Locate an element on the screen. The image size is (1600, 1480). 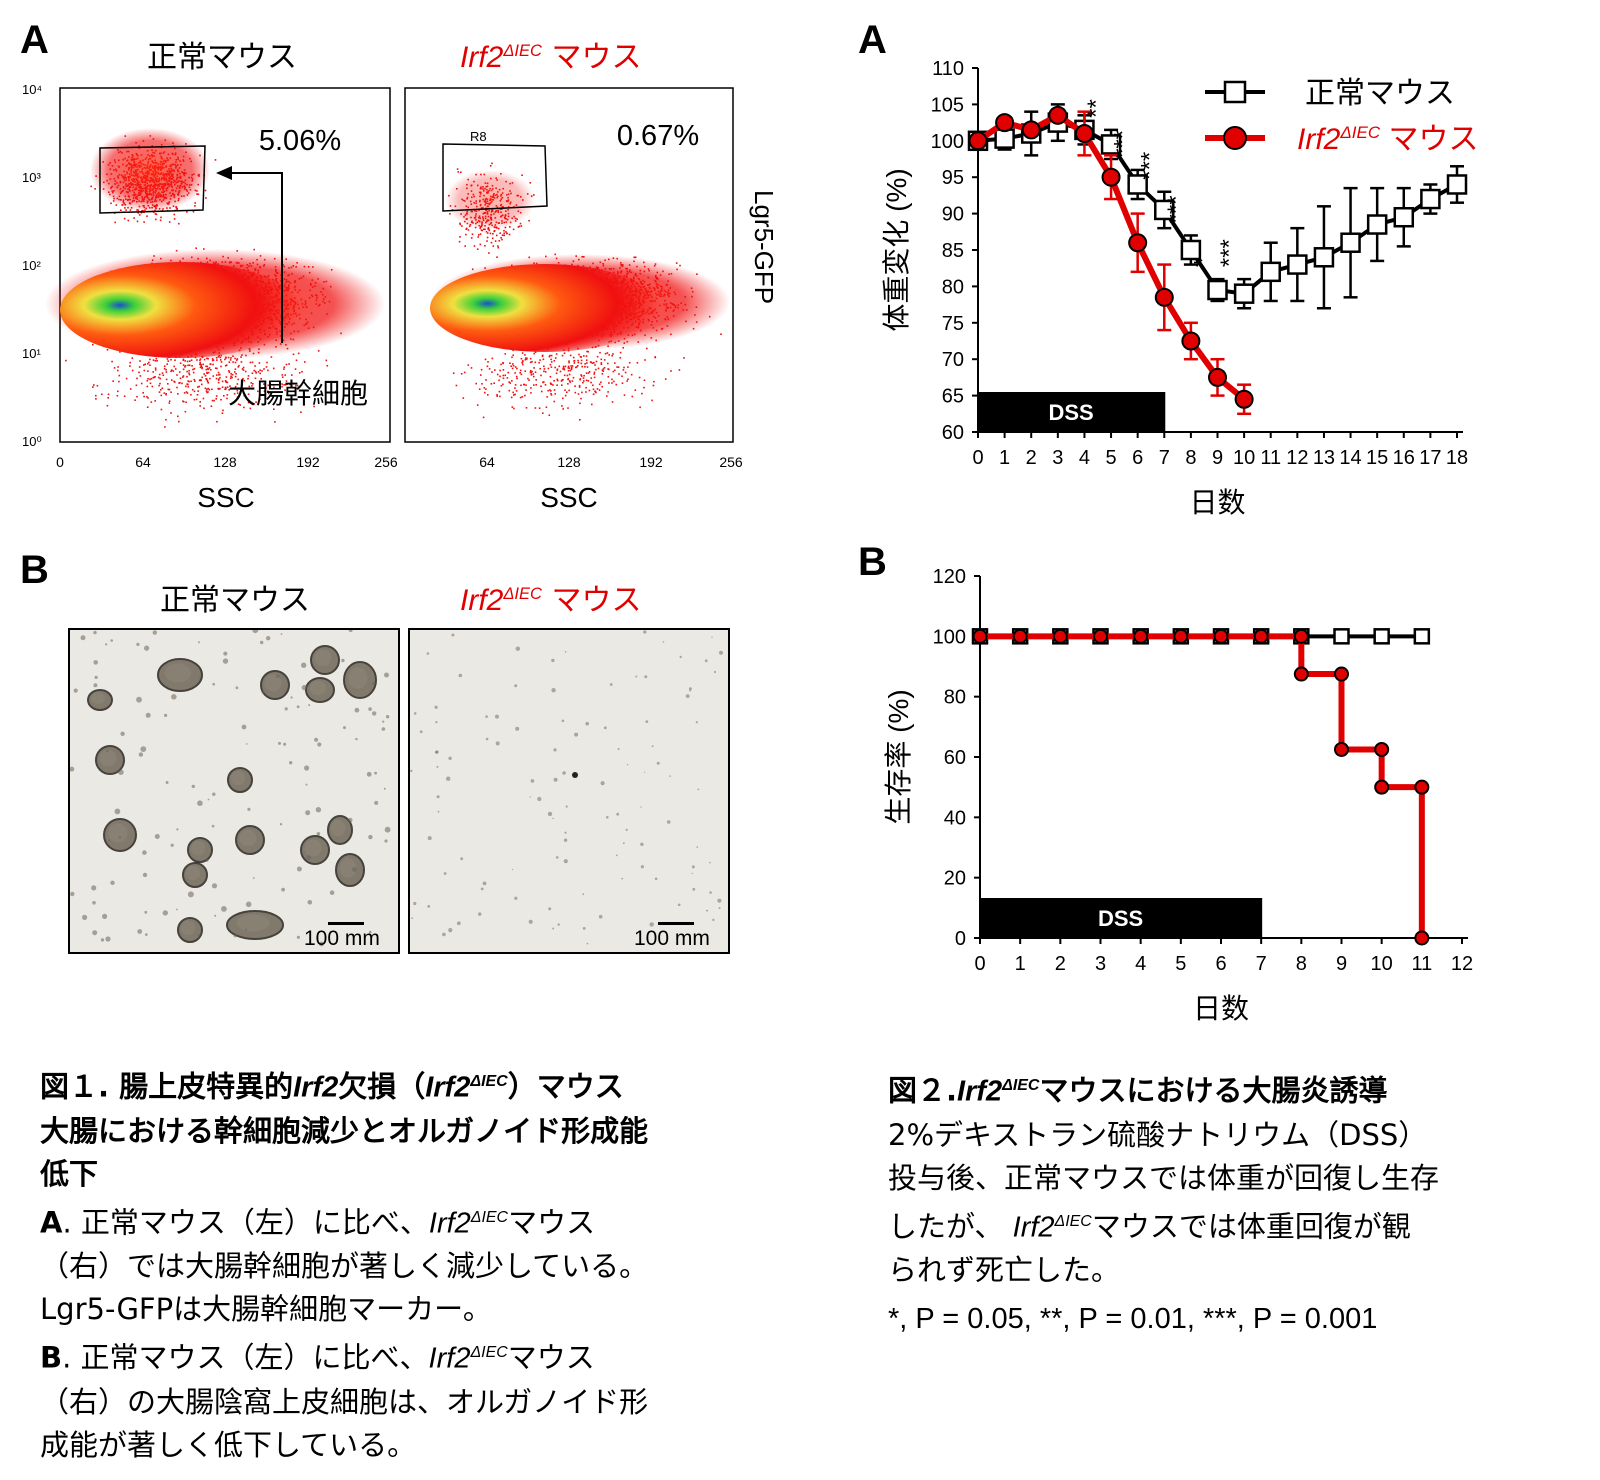
x-tick-label: 11 is located at coordinates (1270, 458).